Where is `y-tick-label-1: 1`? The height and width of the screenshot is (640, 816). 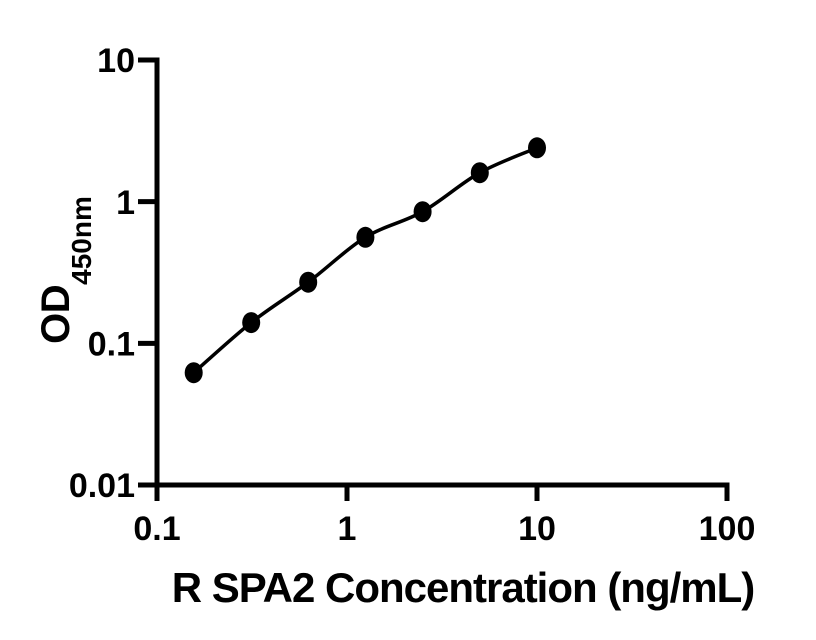
y-tick-label-1: 1 is located at coordinates (125, 203).